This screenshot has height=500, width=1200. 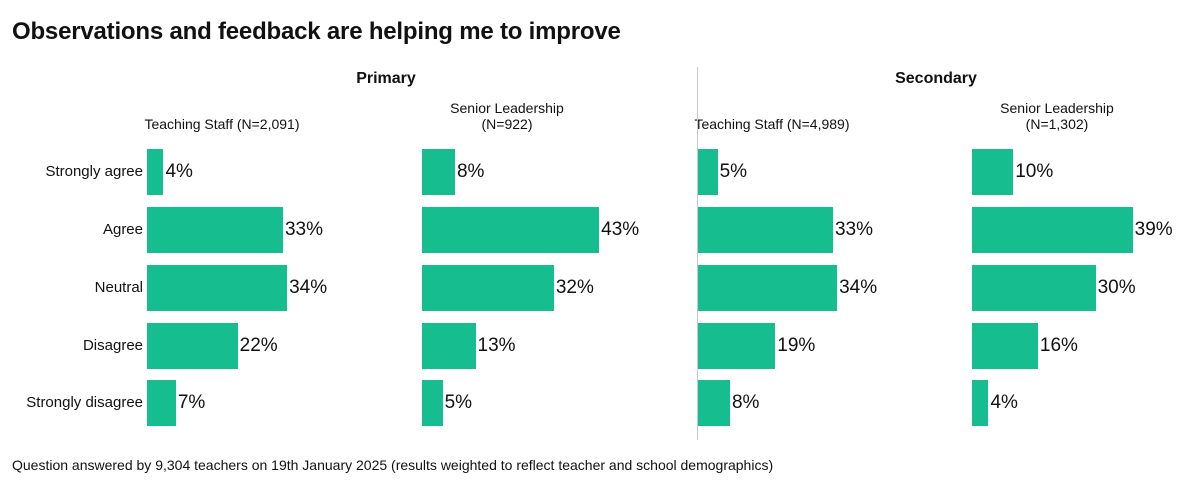 I want to click on group-title: Primary, so click(x=386, y=78).